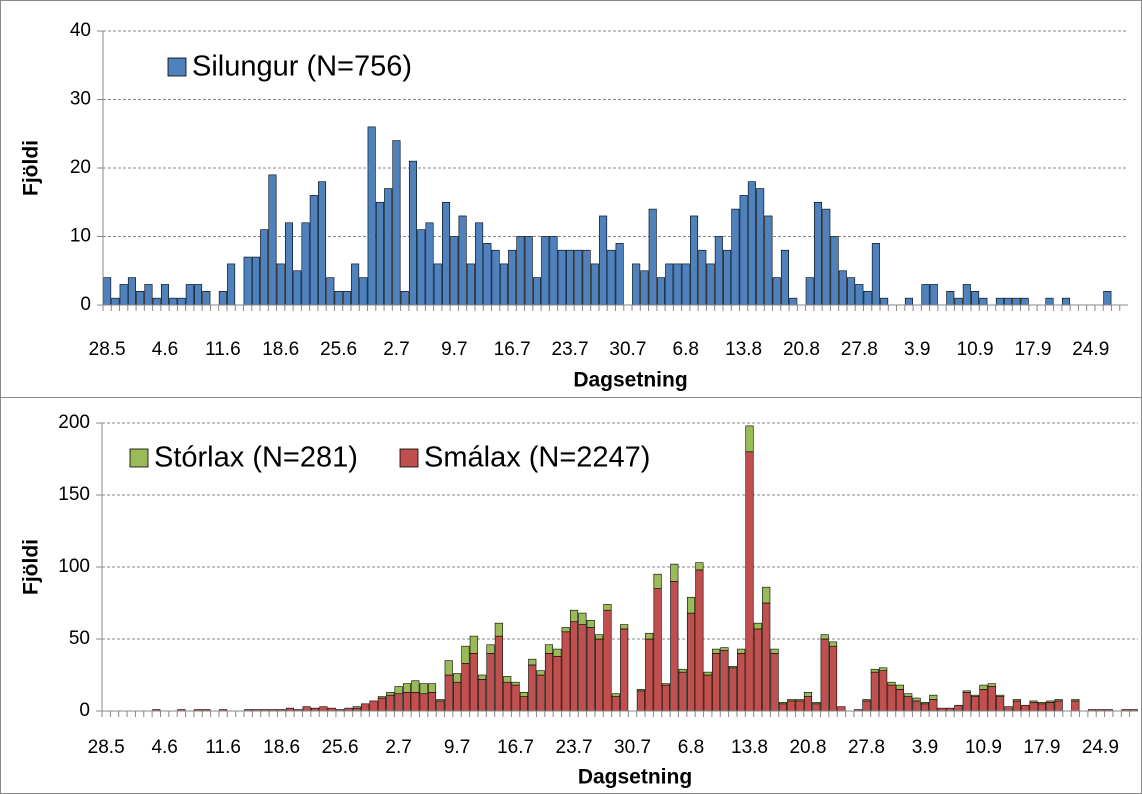  What do you see at coordinates (627, 349) in the screenshot?
I see `x-tick-label: 30.7` at bounding box center [627, 349].